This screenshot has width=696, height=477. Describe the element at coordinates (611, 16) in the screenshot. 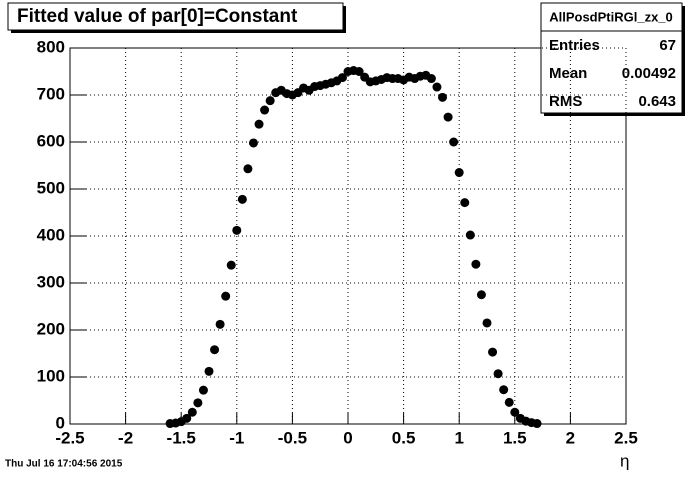

I see `stats-title: AllPosdPtiRGl_zx_0` at that location.